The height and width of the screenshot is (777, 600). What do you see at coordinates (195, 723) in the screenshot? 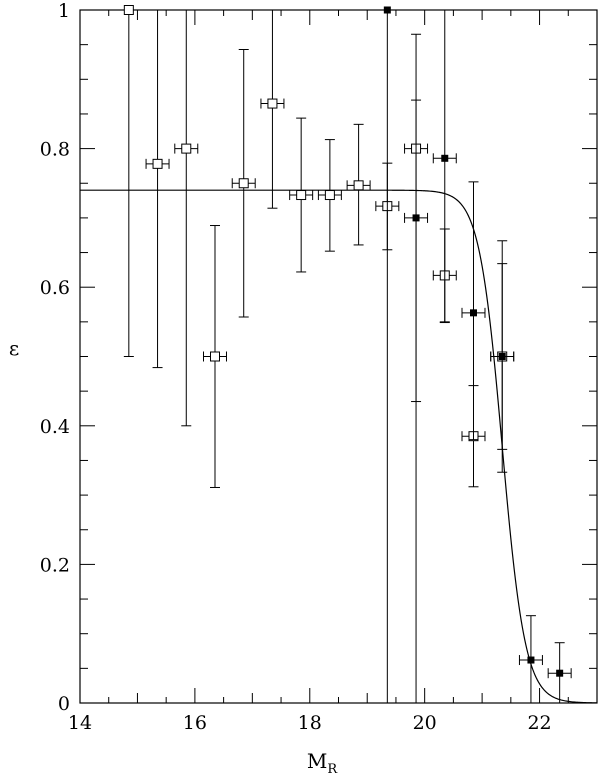
I see `x-tick-label: 16` at bounding box center [195, 723].